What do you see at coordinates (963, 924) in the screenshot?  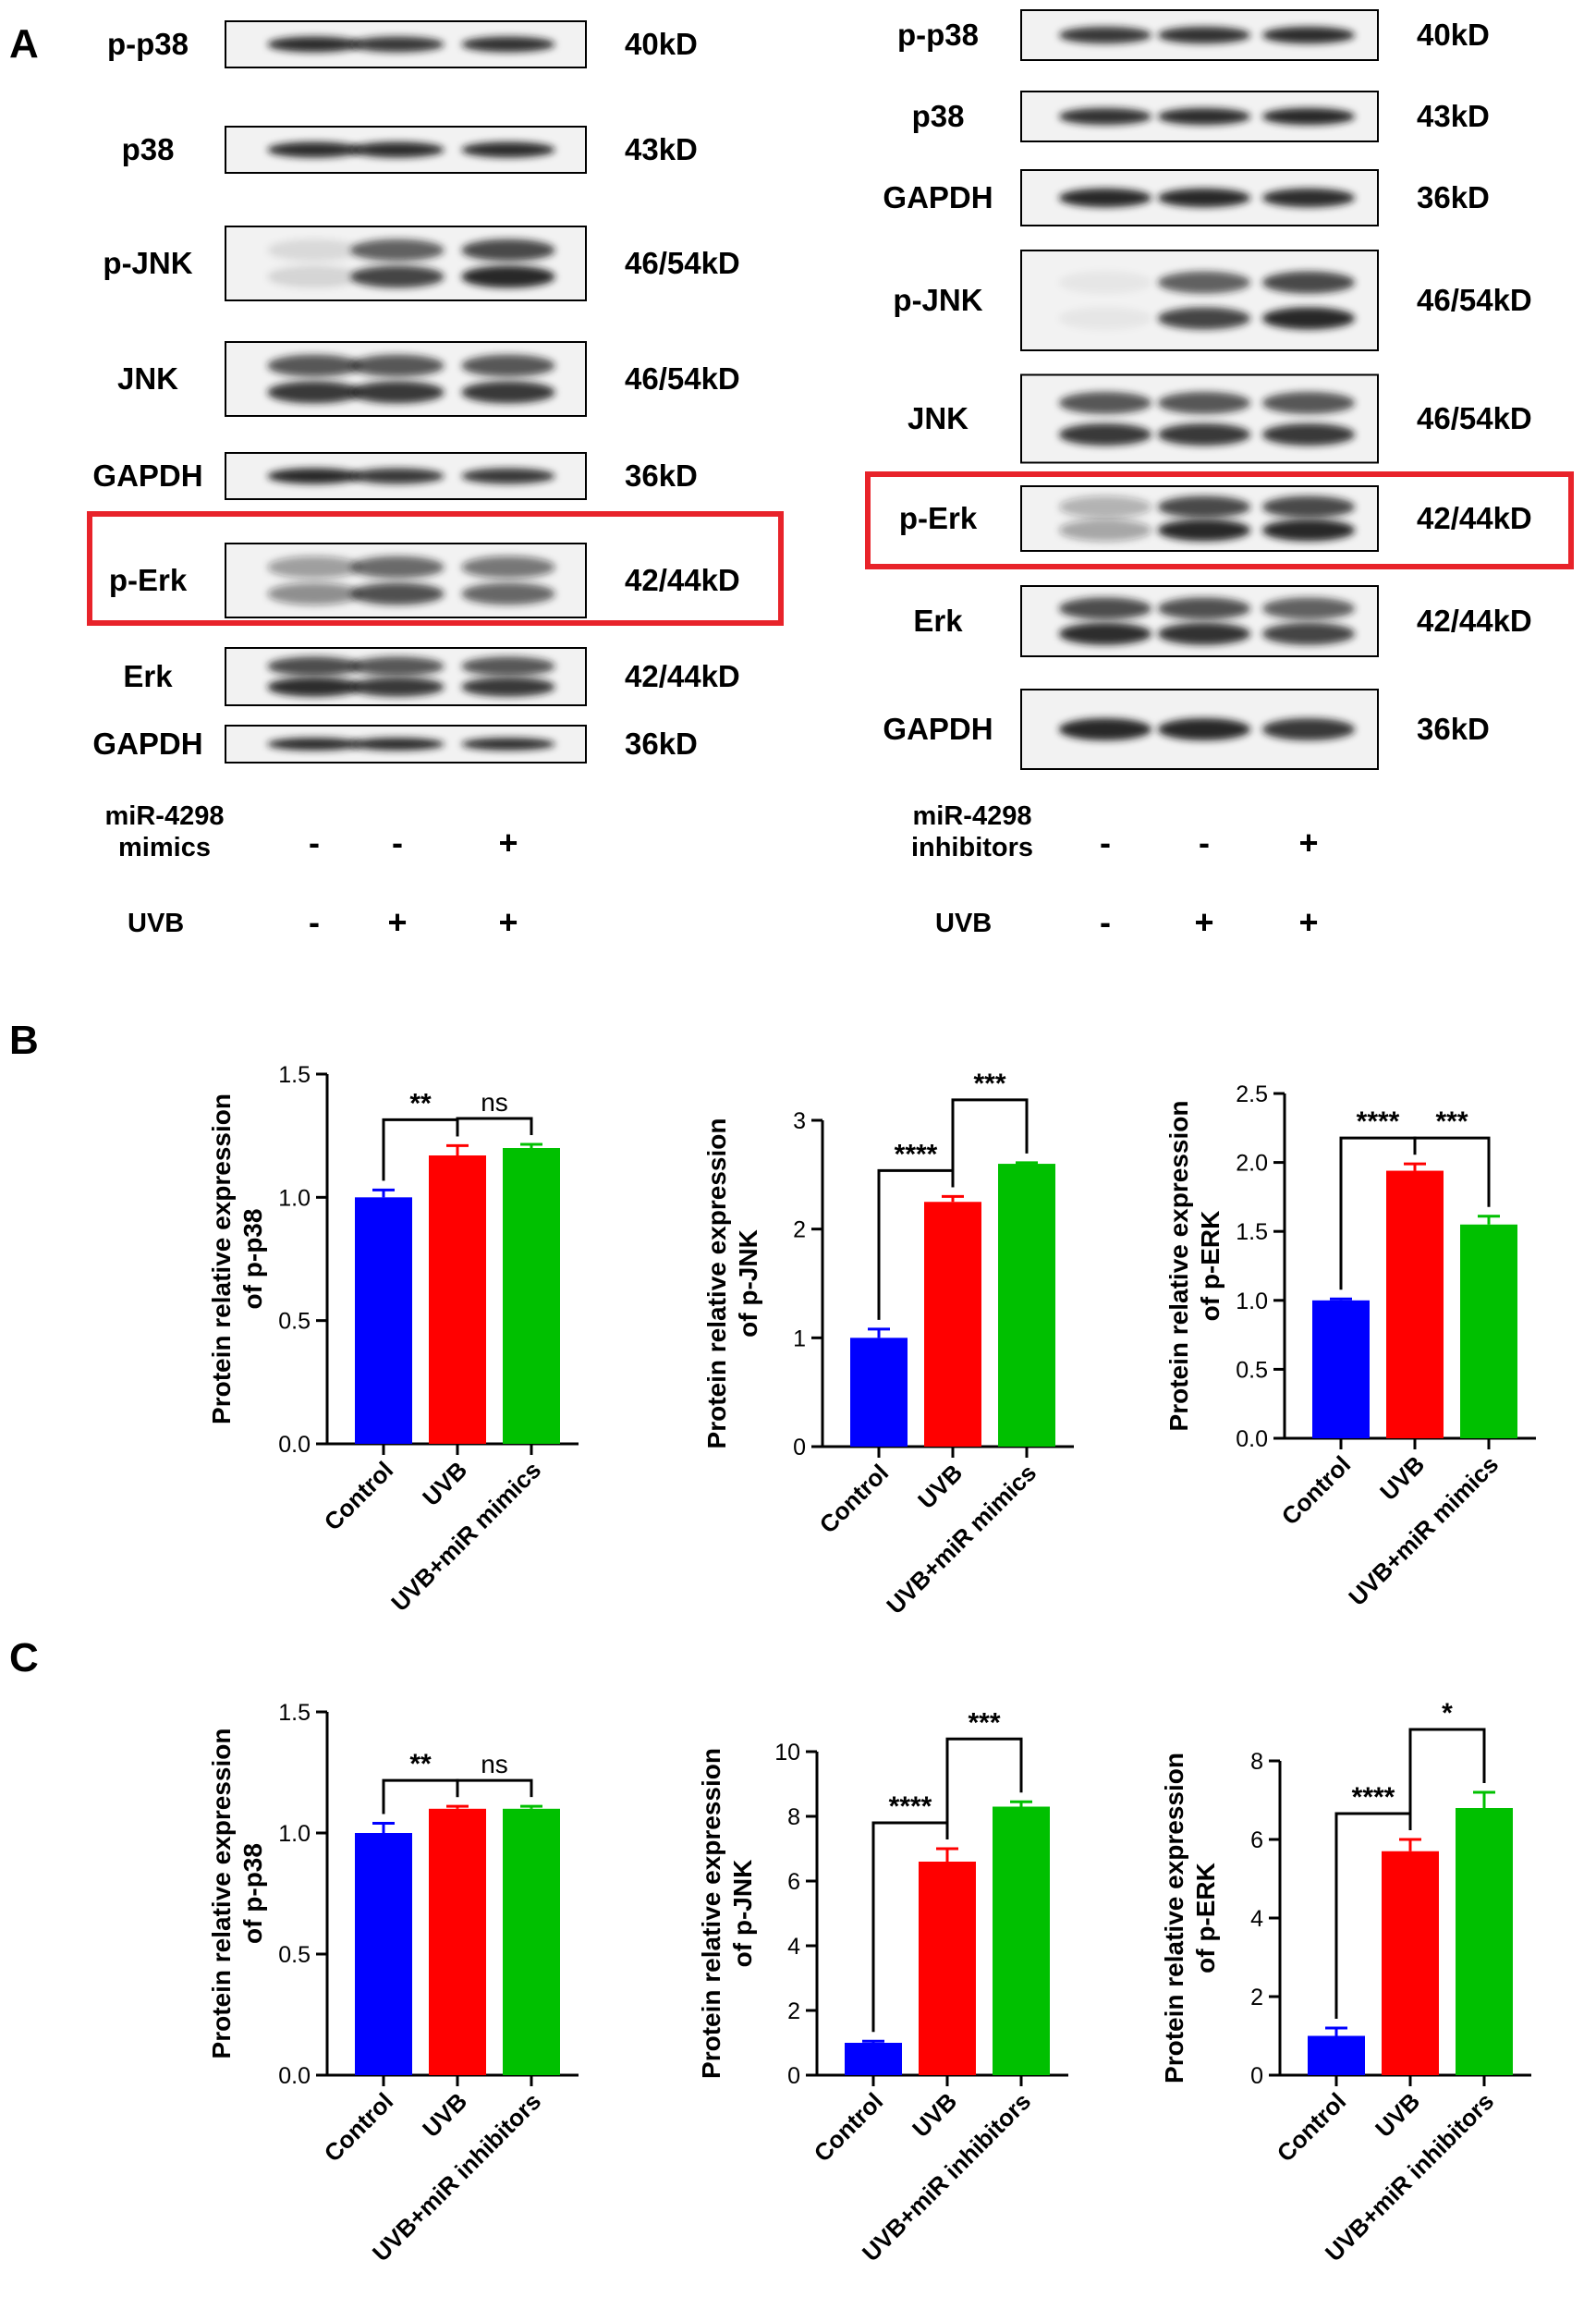 I see `treatment-label: UVB` at bounding box center [963, 924].